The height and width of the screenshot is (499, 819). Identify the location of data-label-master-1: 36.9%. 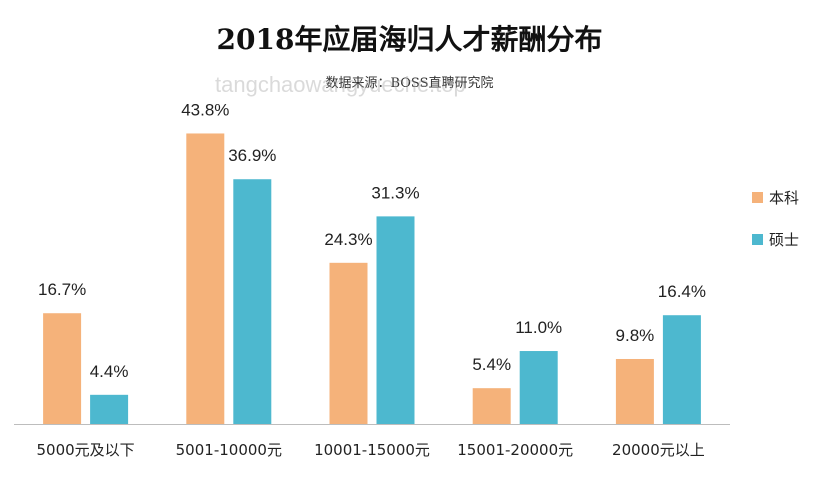
(252, 155).